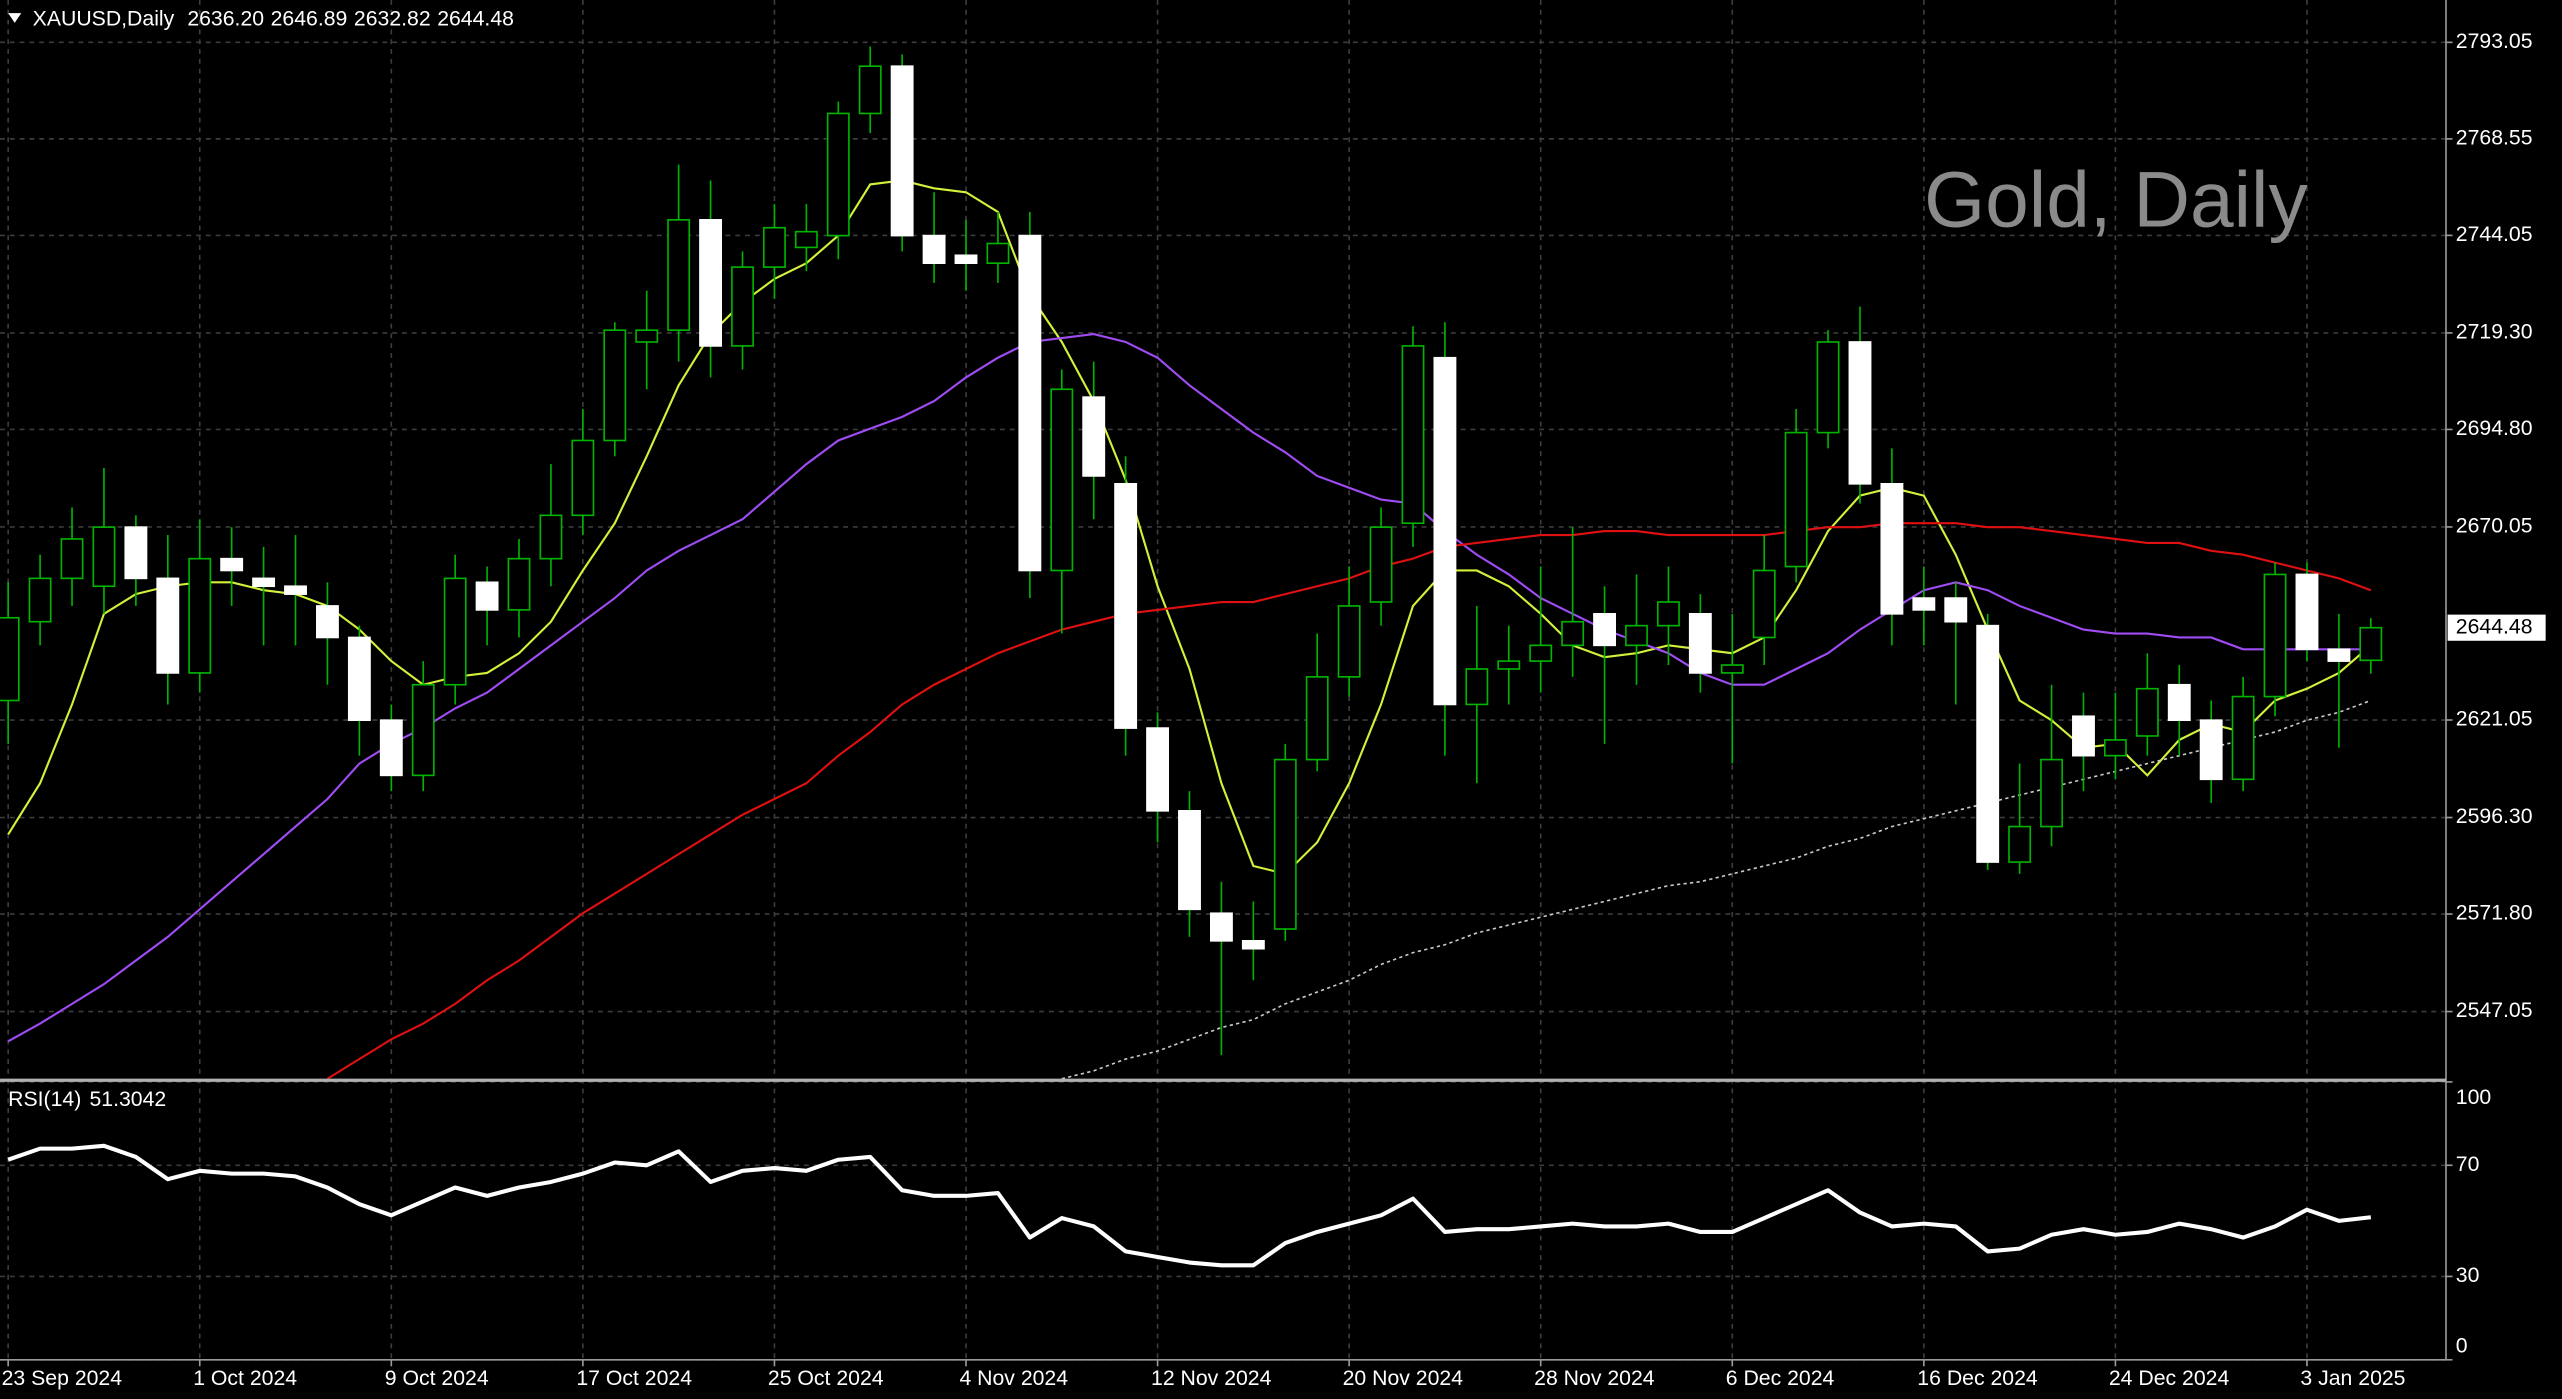 The height and width of the screenshot is (1399, 2562). Describe the element at coordinates (1403, 1378) in the screenshot. I see `x-tick-label: 20 Nov 2024` at that location.